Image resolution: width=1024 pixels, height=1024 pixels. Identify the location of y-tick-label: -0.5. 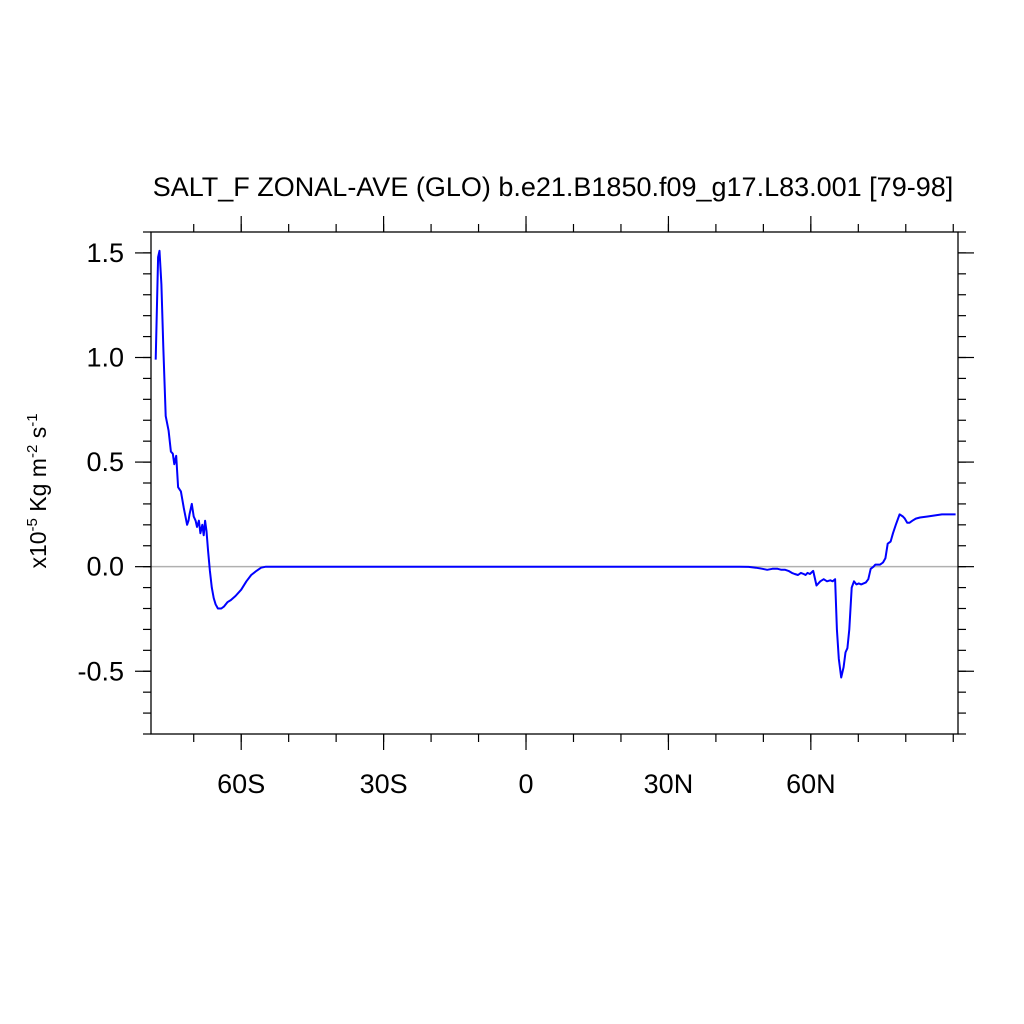
(100, 671).